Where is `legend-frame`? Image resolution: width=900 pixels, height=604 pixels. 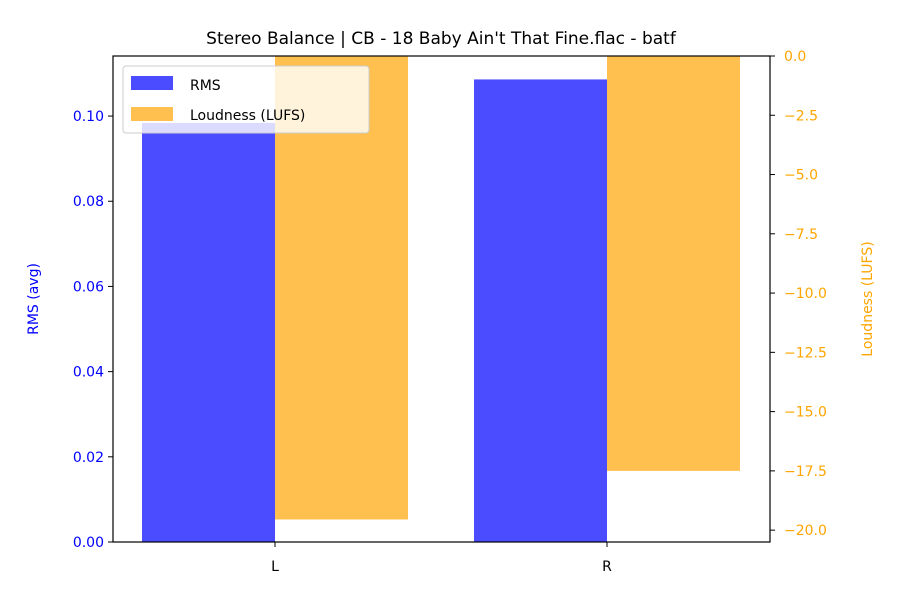
legend-frame is located at coordinates (246, 99).